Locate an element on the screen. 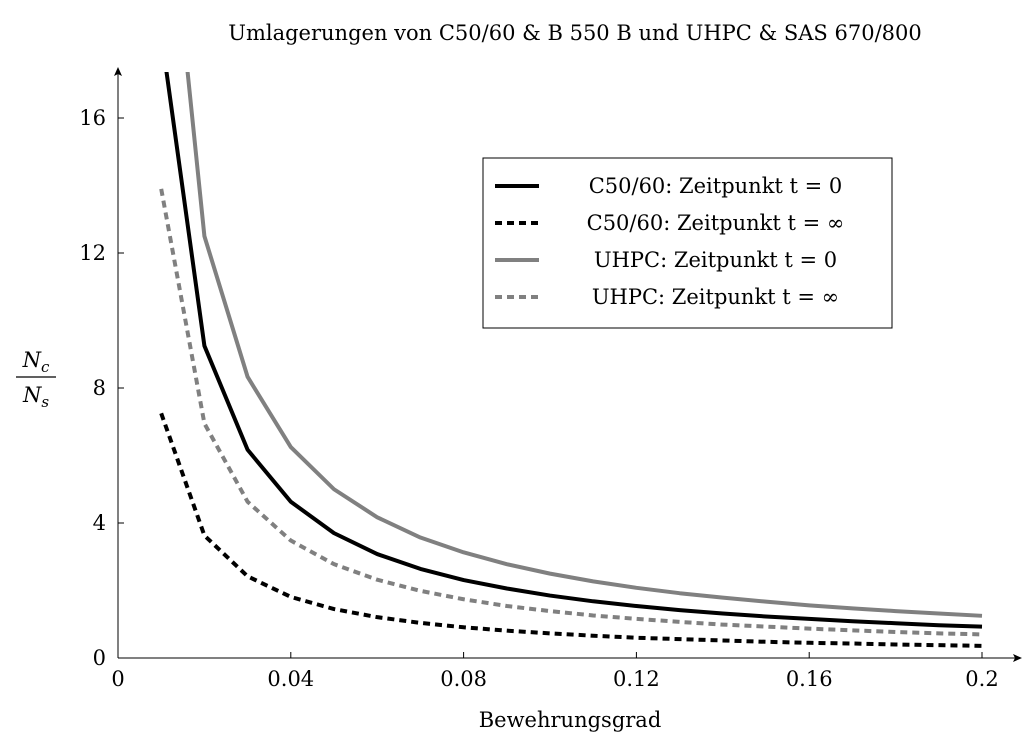 This screenshot has height=735, width=1025. x-tick-label: 0.2 is located at coordinates (981, 679).